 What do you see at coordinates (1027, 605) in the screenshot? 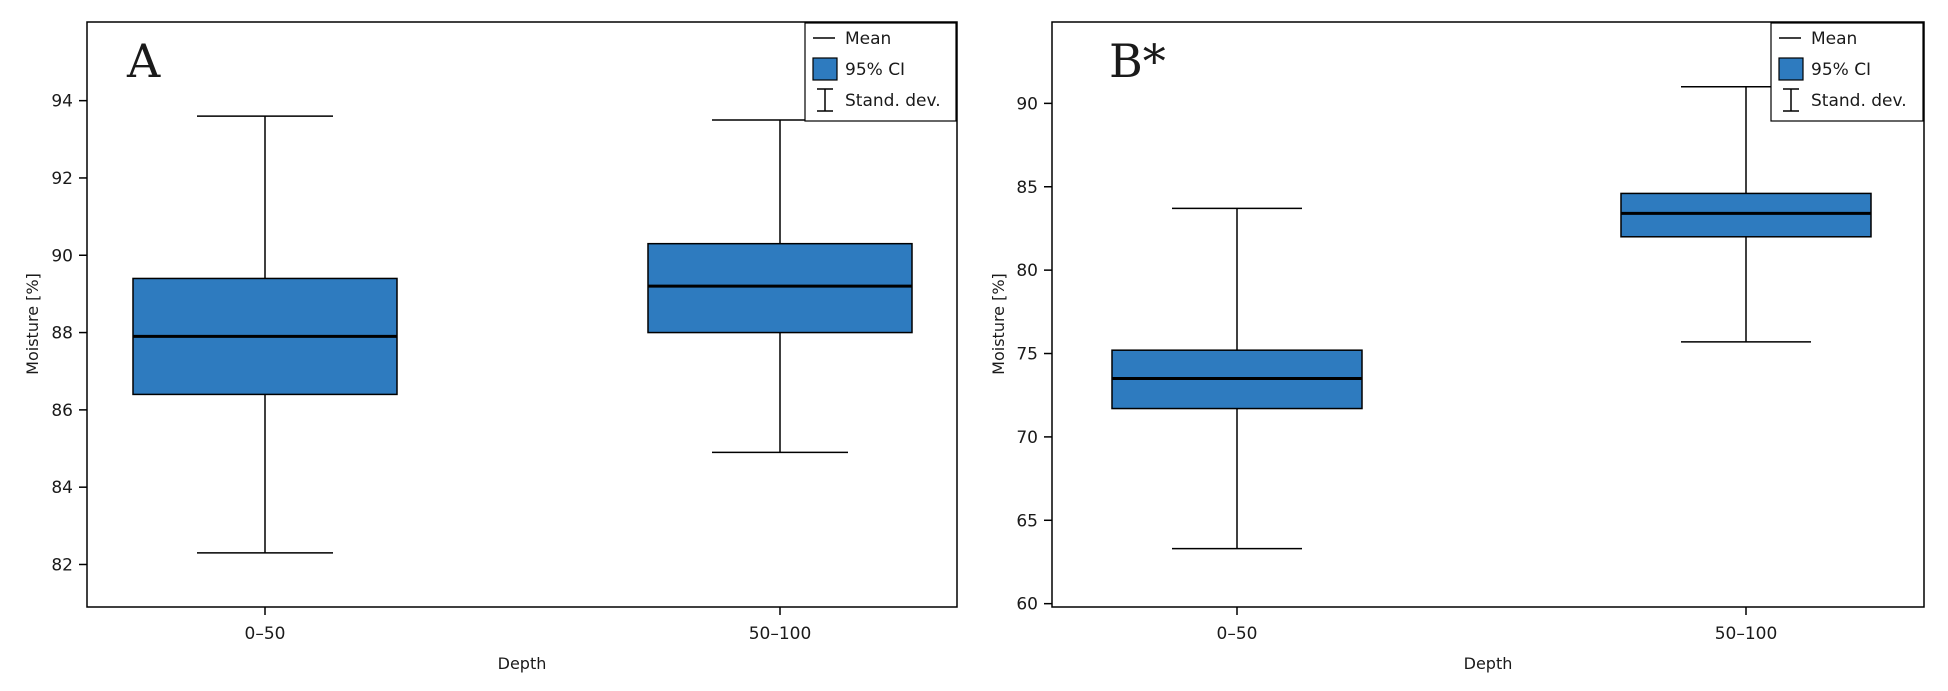
I see `y-tick-label: 60` at bounding box center [1027, 605].